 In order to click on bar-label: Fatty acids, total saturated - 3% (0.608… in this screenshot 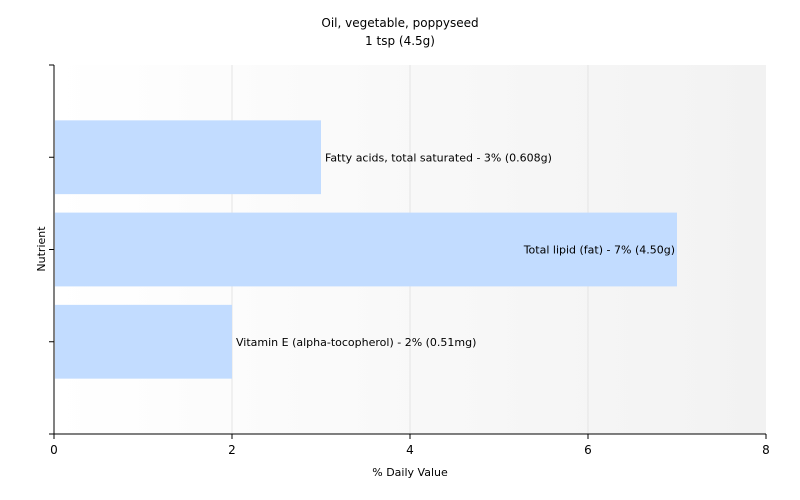, I will do `click(438, 157)`.